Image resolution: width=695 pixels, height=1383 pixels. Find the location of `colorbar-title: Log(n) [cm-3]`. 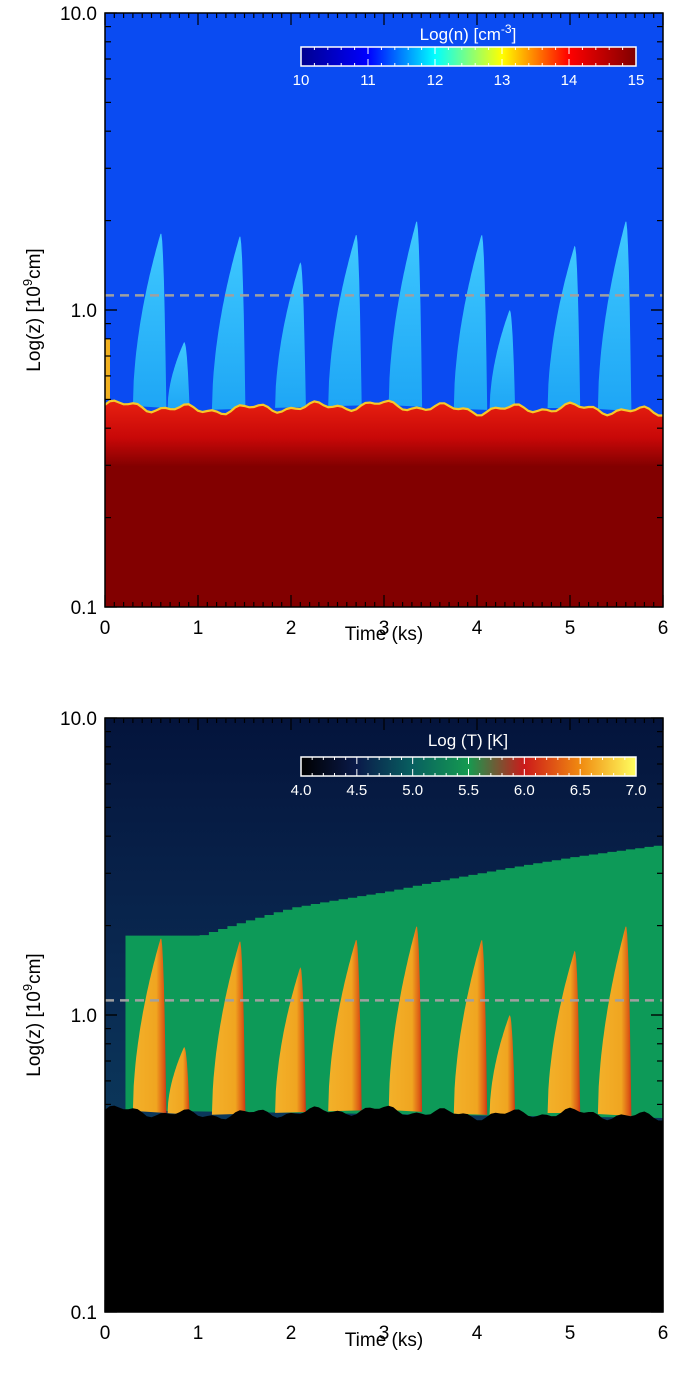

colorbar-title: Log(n) [cm-3] is located at coordinates (468, 33).